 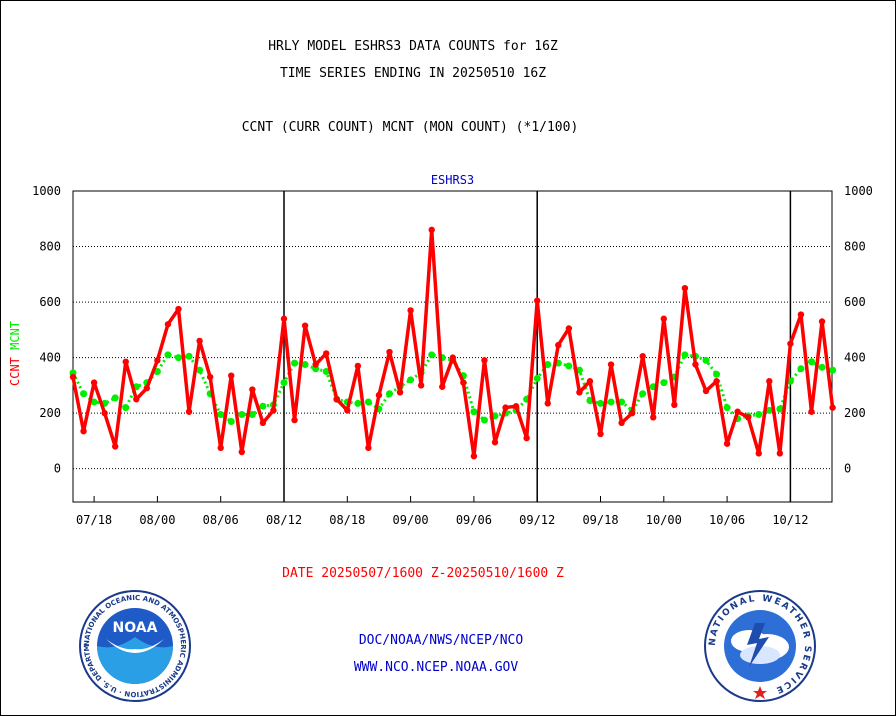 I want to click on y-tick-label-left: 0, so click(x=57, y=469).